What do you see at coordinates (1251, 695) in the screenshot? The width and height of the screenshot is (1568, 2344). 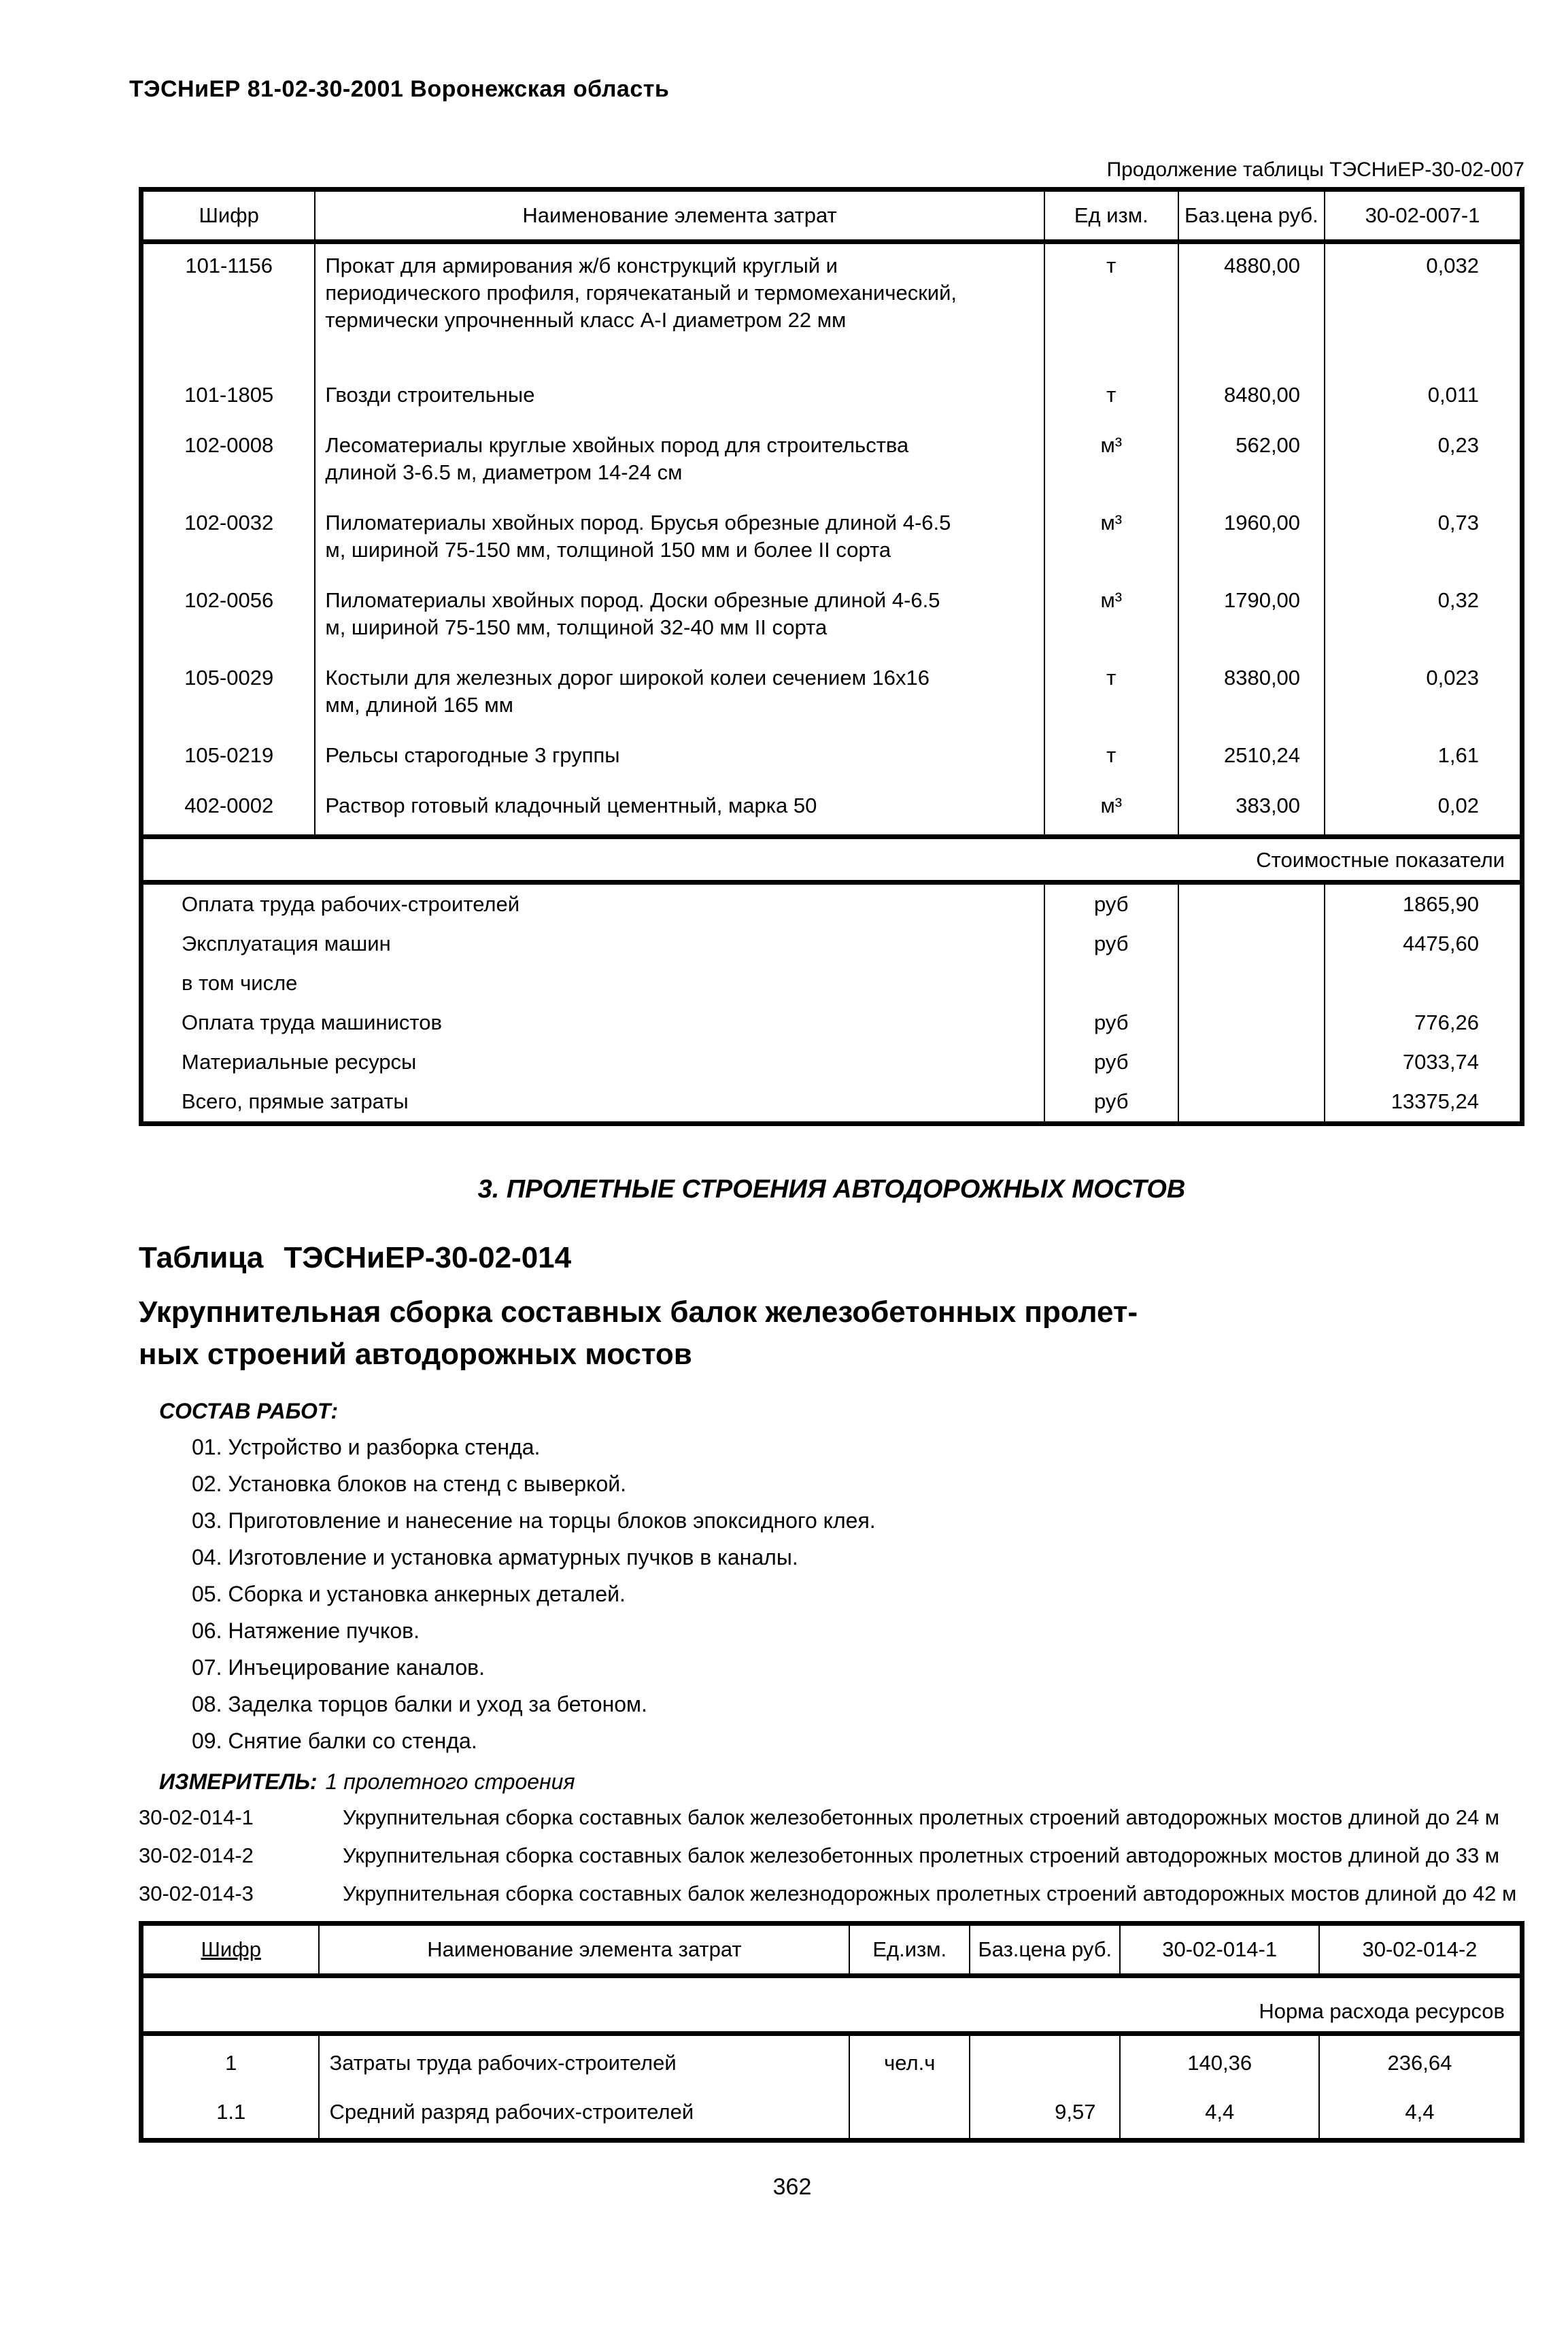 I see `material-price: 8380,00` at bounding box center [1251, 695].